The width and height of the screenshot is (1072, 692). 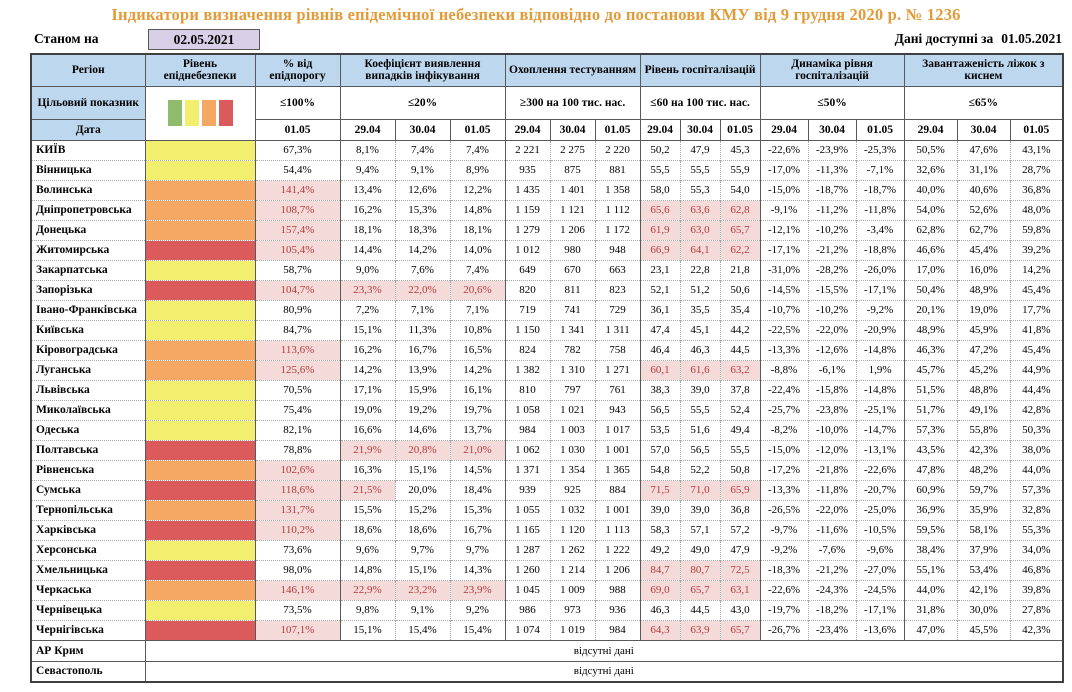 What do you see at coordinates (1036, 309) in the screenshot?
I see `value-cell: 17,7%` at bounding box center [1036, 309].